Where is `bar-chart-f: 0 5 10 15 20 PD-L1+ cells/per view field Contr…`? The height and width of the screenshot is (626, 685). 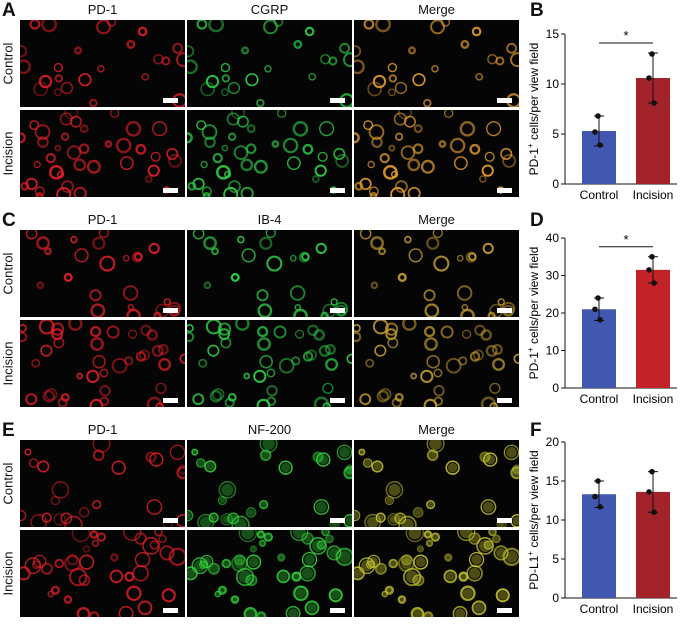
bar-chart-f: 0 5 10 15 20 PD-L1+ cells/per view field Contr… is located at coordinates (602, 525).